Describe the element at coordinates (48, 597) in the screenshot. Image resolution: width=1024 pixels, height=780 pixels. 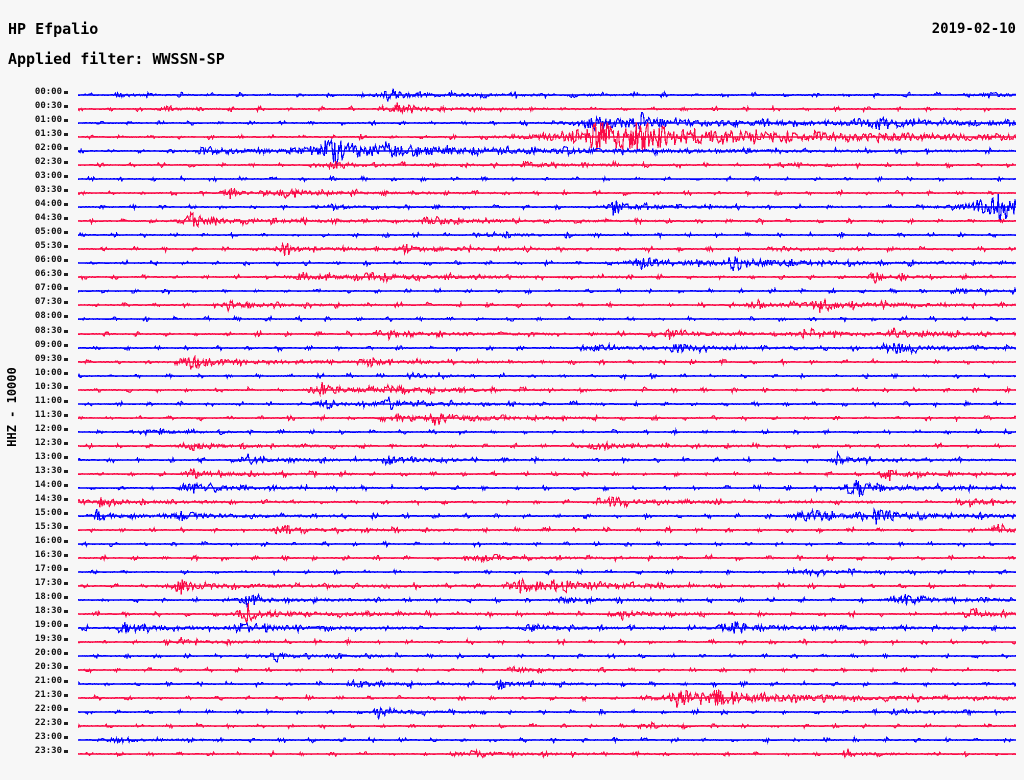
I see `trace-time-label: 18:00` at that location.